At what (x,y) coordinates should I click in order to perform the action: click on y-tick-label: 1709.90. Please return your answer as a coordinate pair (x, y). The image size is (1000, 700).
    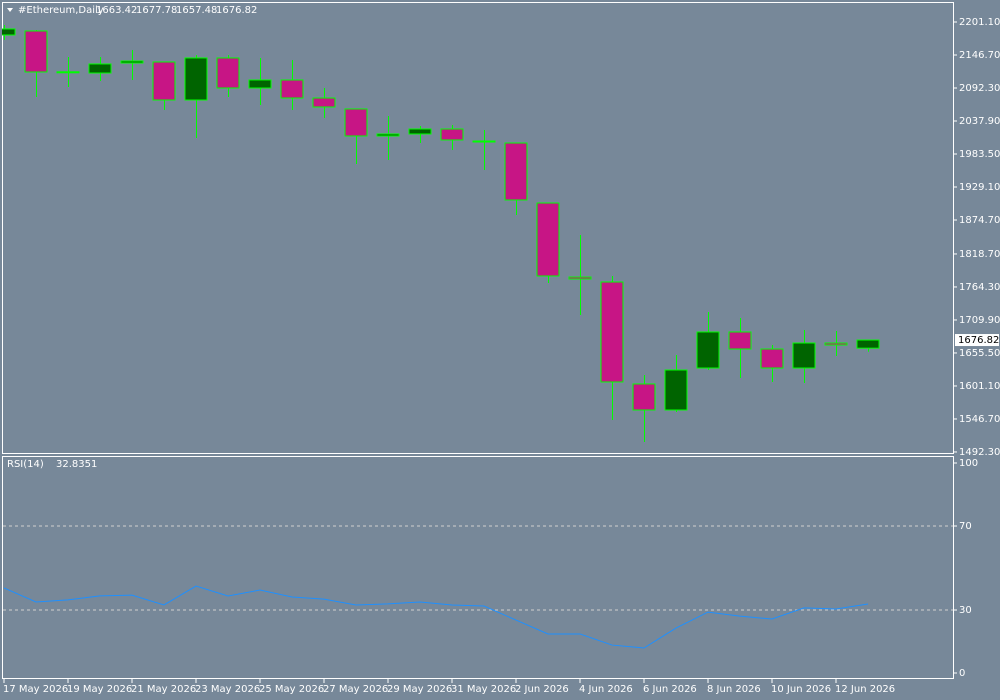
    Looking at the image, I should click on (979, 320).